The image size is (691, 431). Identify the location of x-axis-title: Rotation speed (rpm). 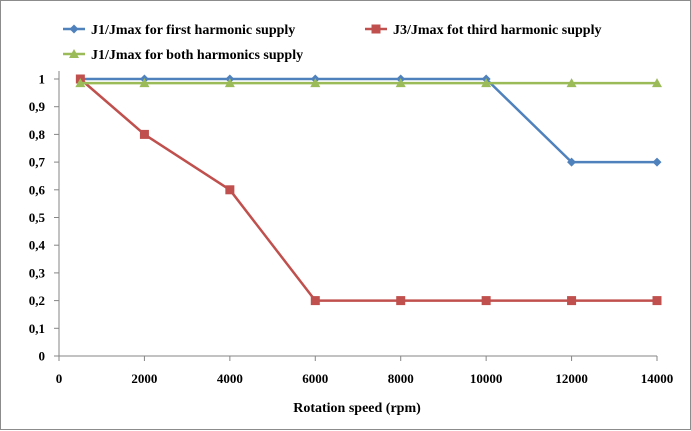
(357, 408).